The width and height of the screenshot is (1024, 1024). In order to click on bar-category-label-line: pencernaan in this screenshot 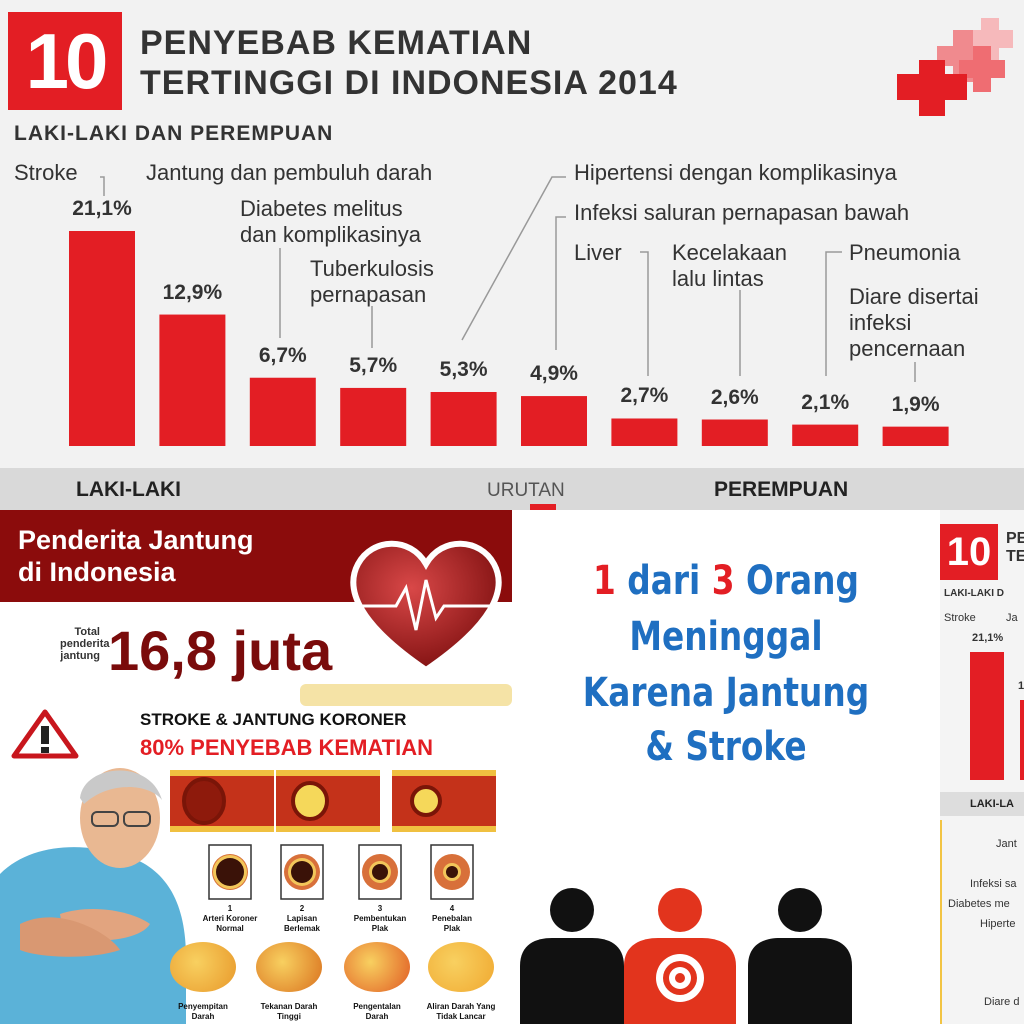, I will do `click(907, 348)`.